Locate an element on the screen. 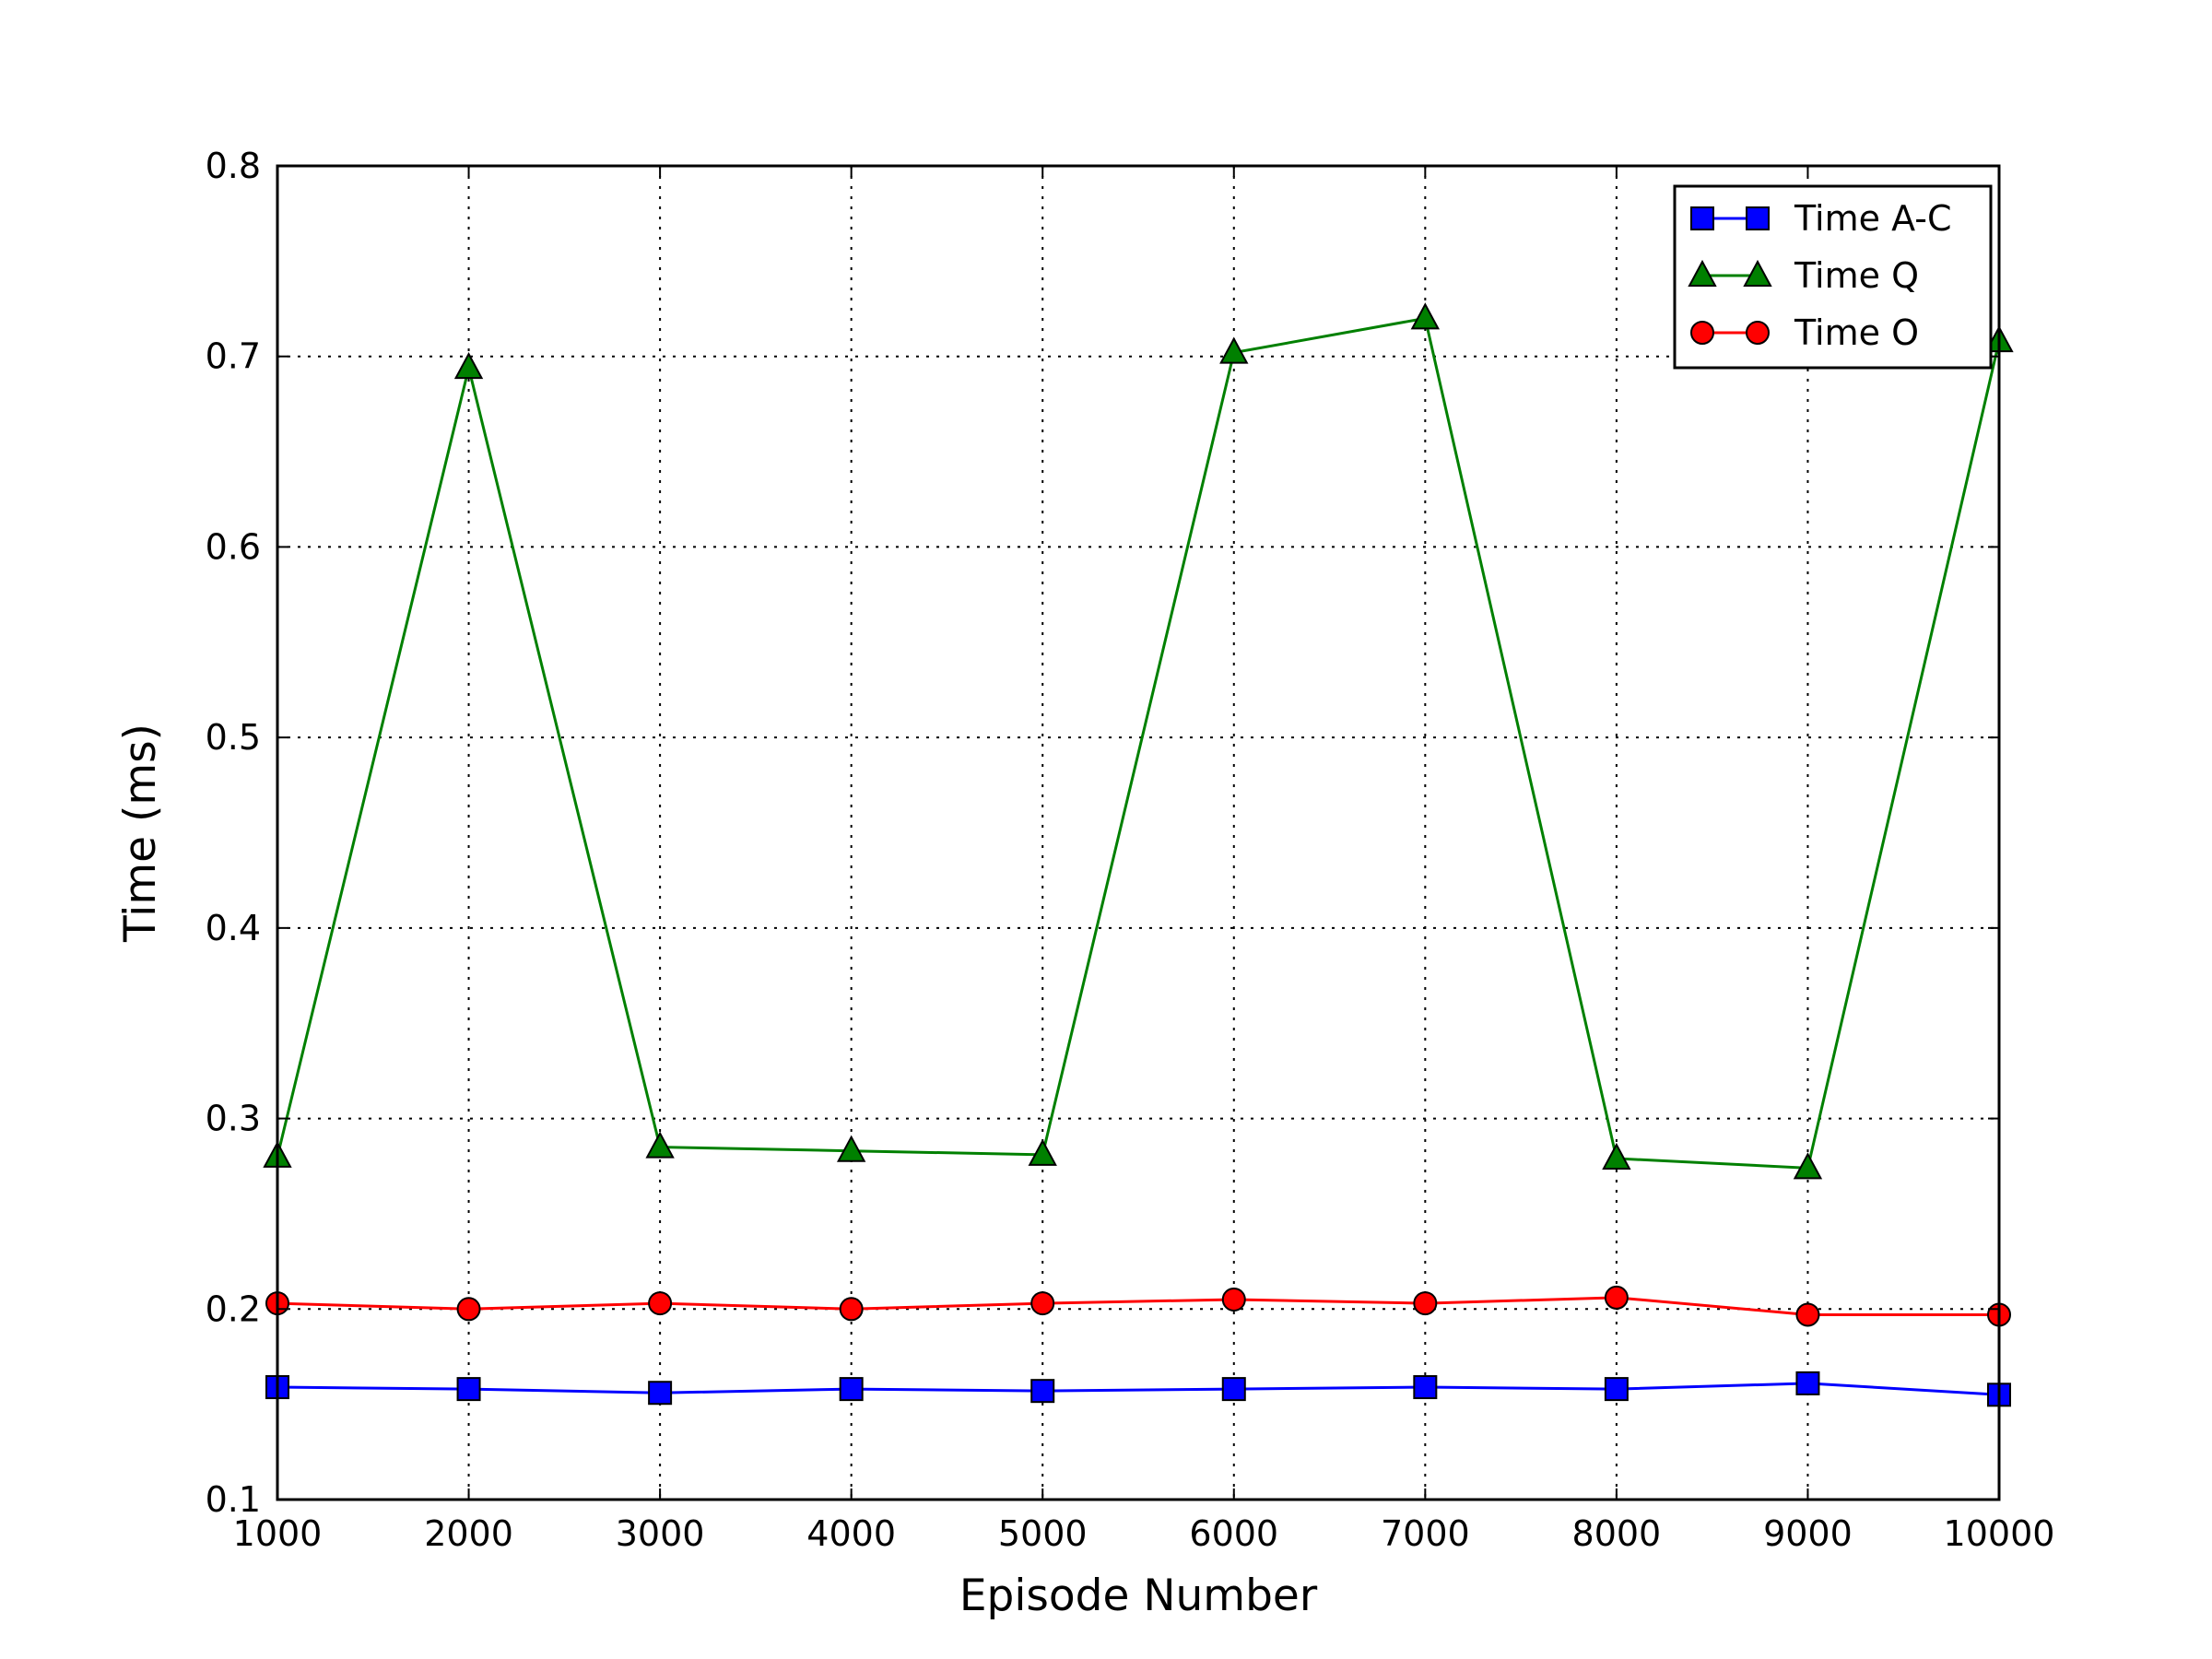 The width and height of the screenshot is (2212, 1659). y-tick-label: 0.7 is located at coordinates (233, 356).